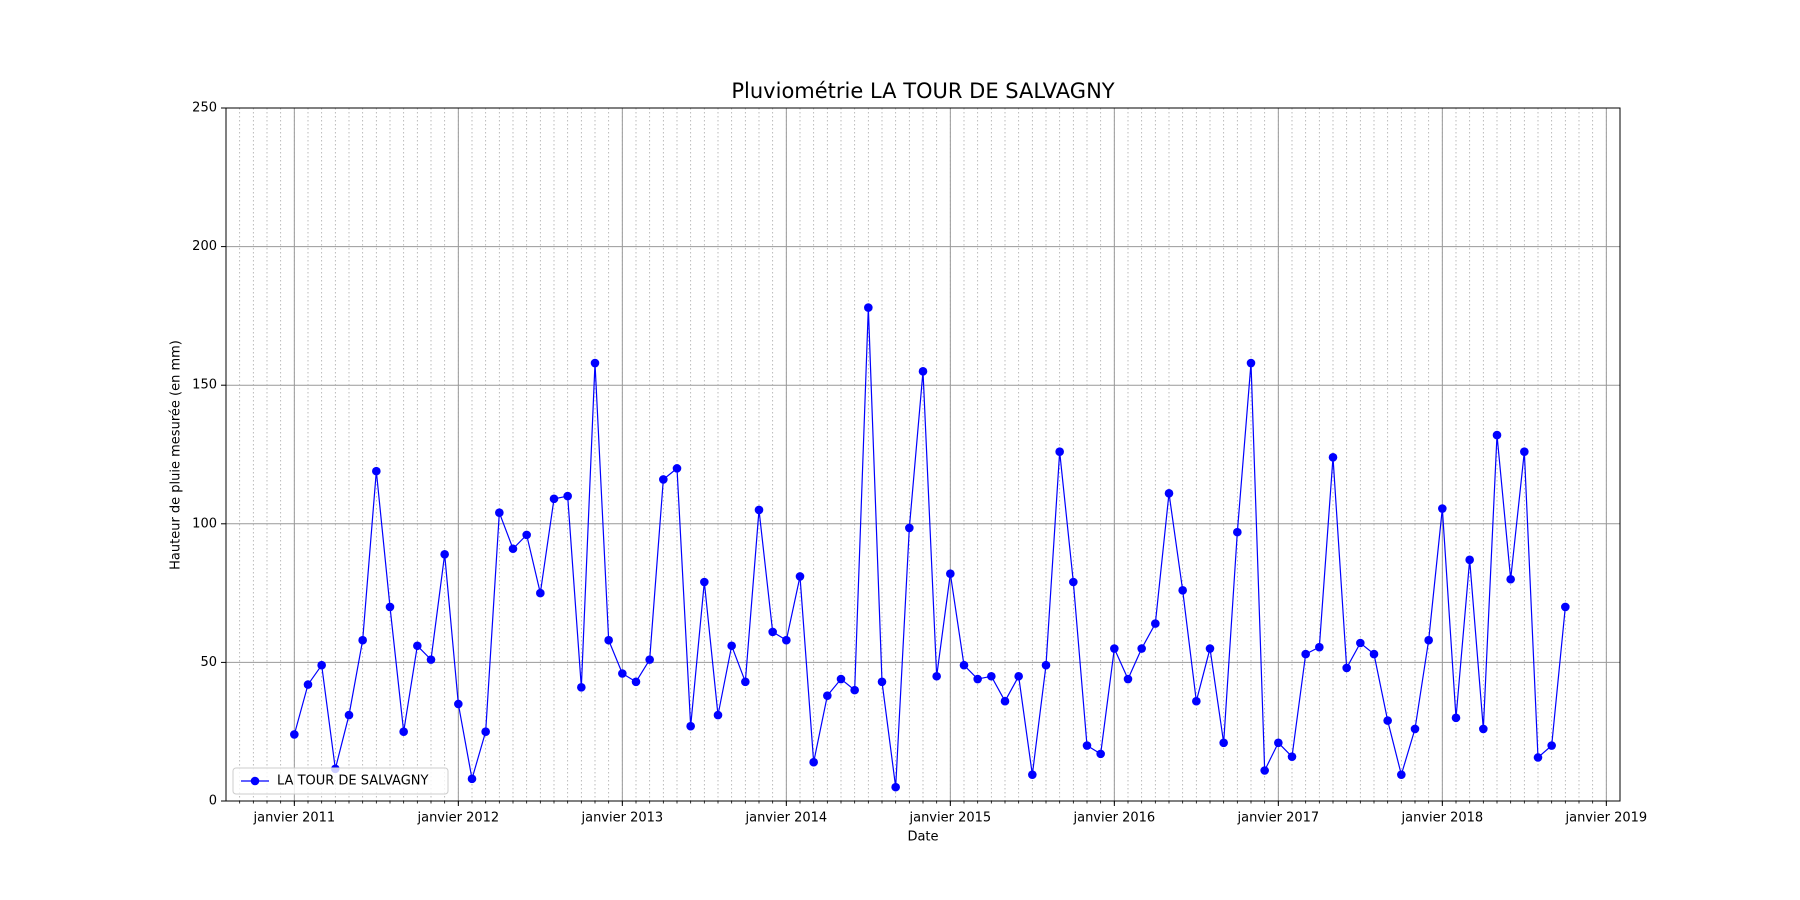 Image resolution: width=1800 pixels, height=900 pixels. Describe the element at coordinates (204, 385) in the screenshot. I see `y-tick-label: 150` at that location.